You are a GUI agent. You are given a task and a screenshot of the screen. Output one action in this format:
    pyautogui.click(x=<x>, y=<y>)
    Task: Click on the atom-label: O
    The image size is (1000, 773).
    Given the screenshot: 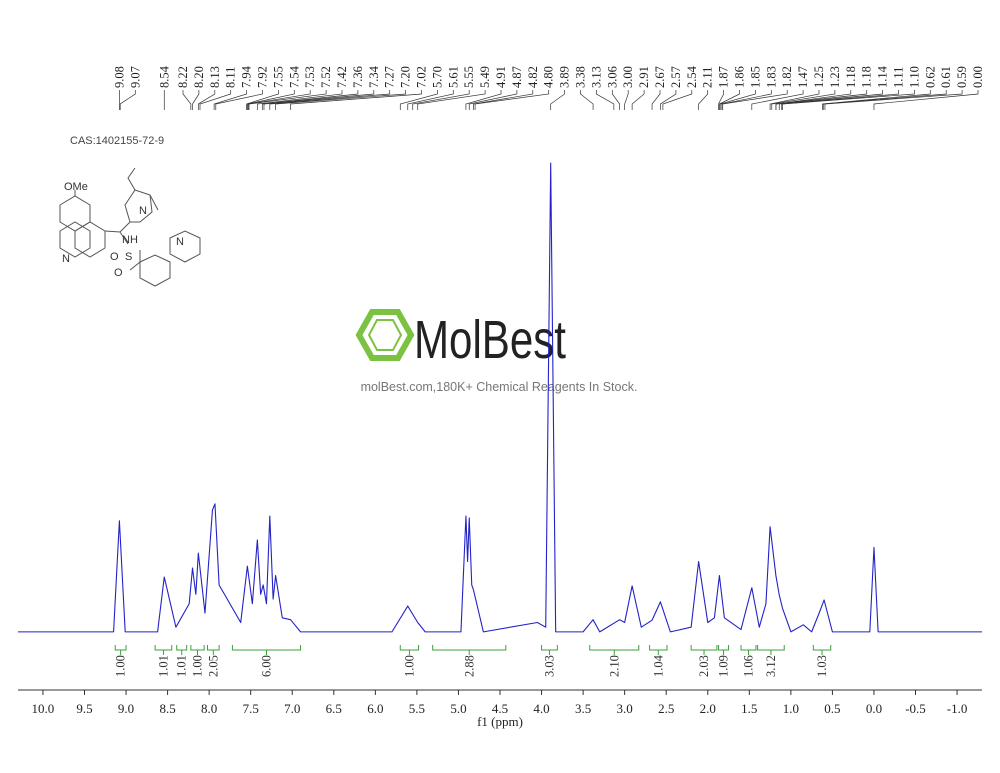 What is the action you would take?
    pyautogui.click(x=118, y=273)
    